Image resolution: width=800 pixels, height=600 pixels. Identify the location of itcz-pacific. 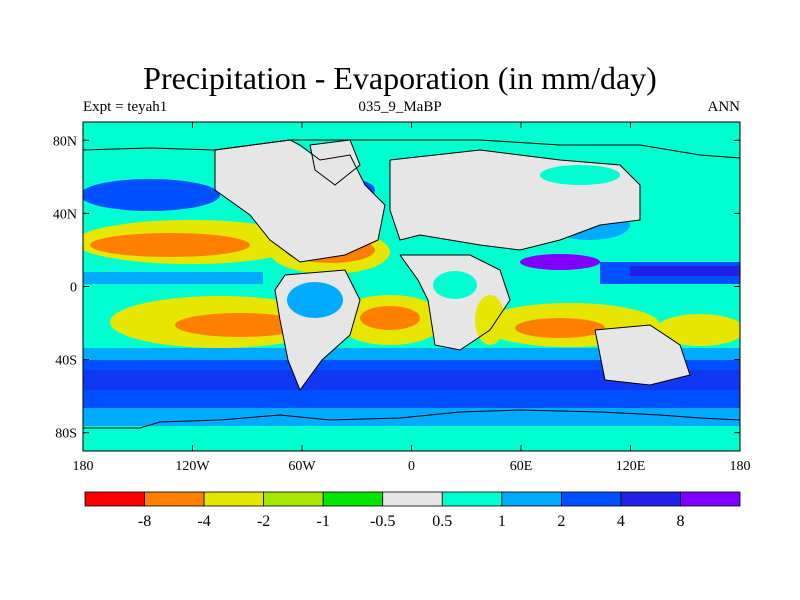
(173, 278).